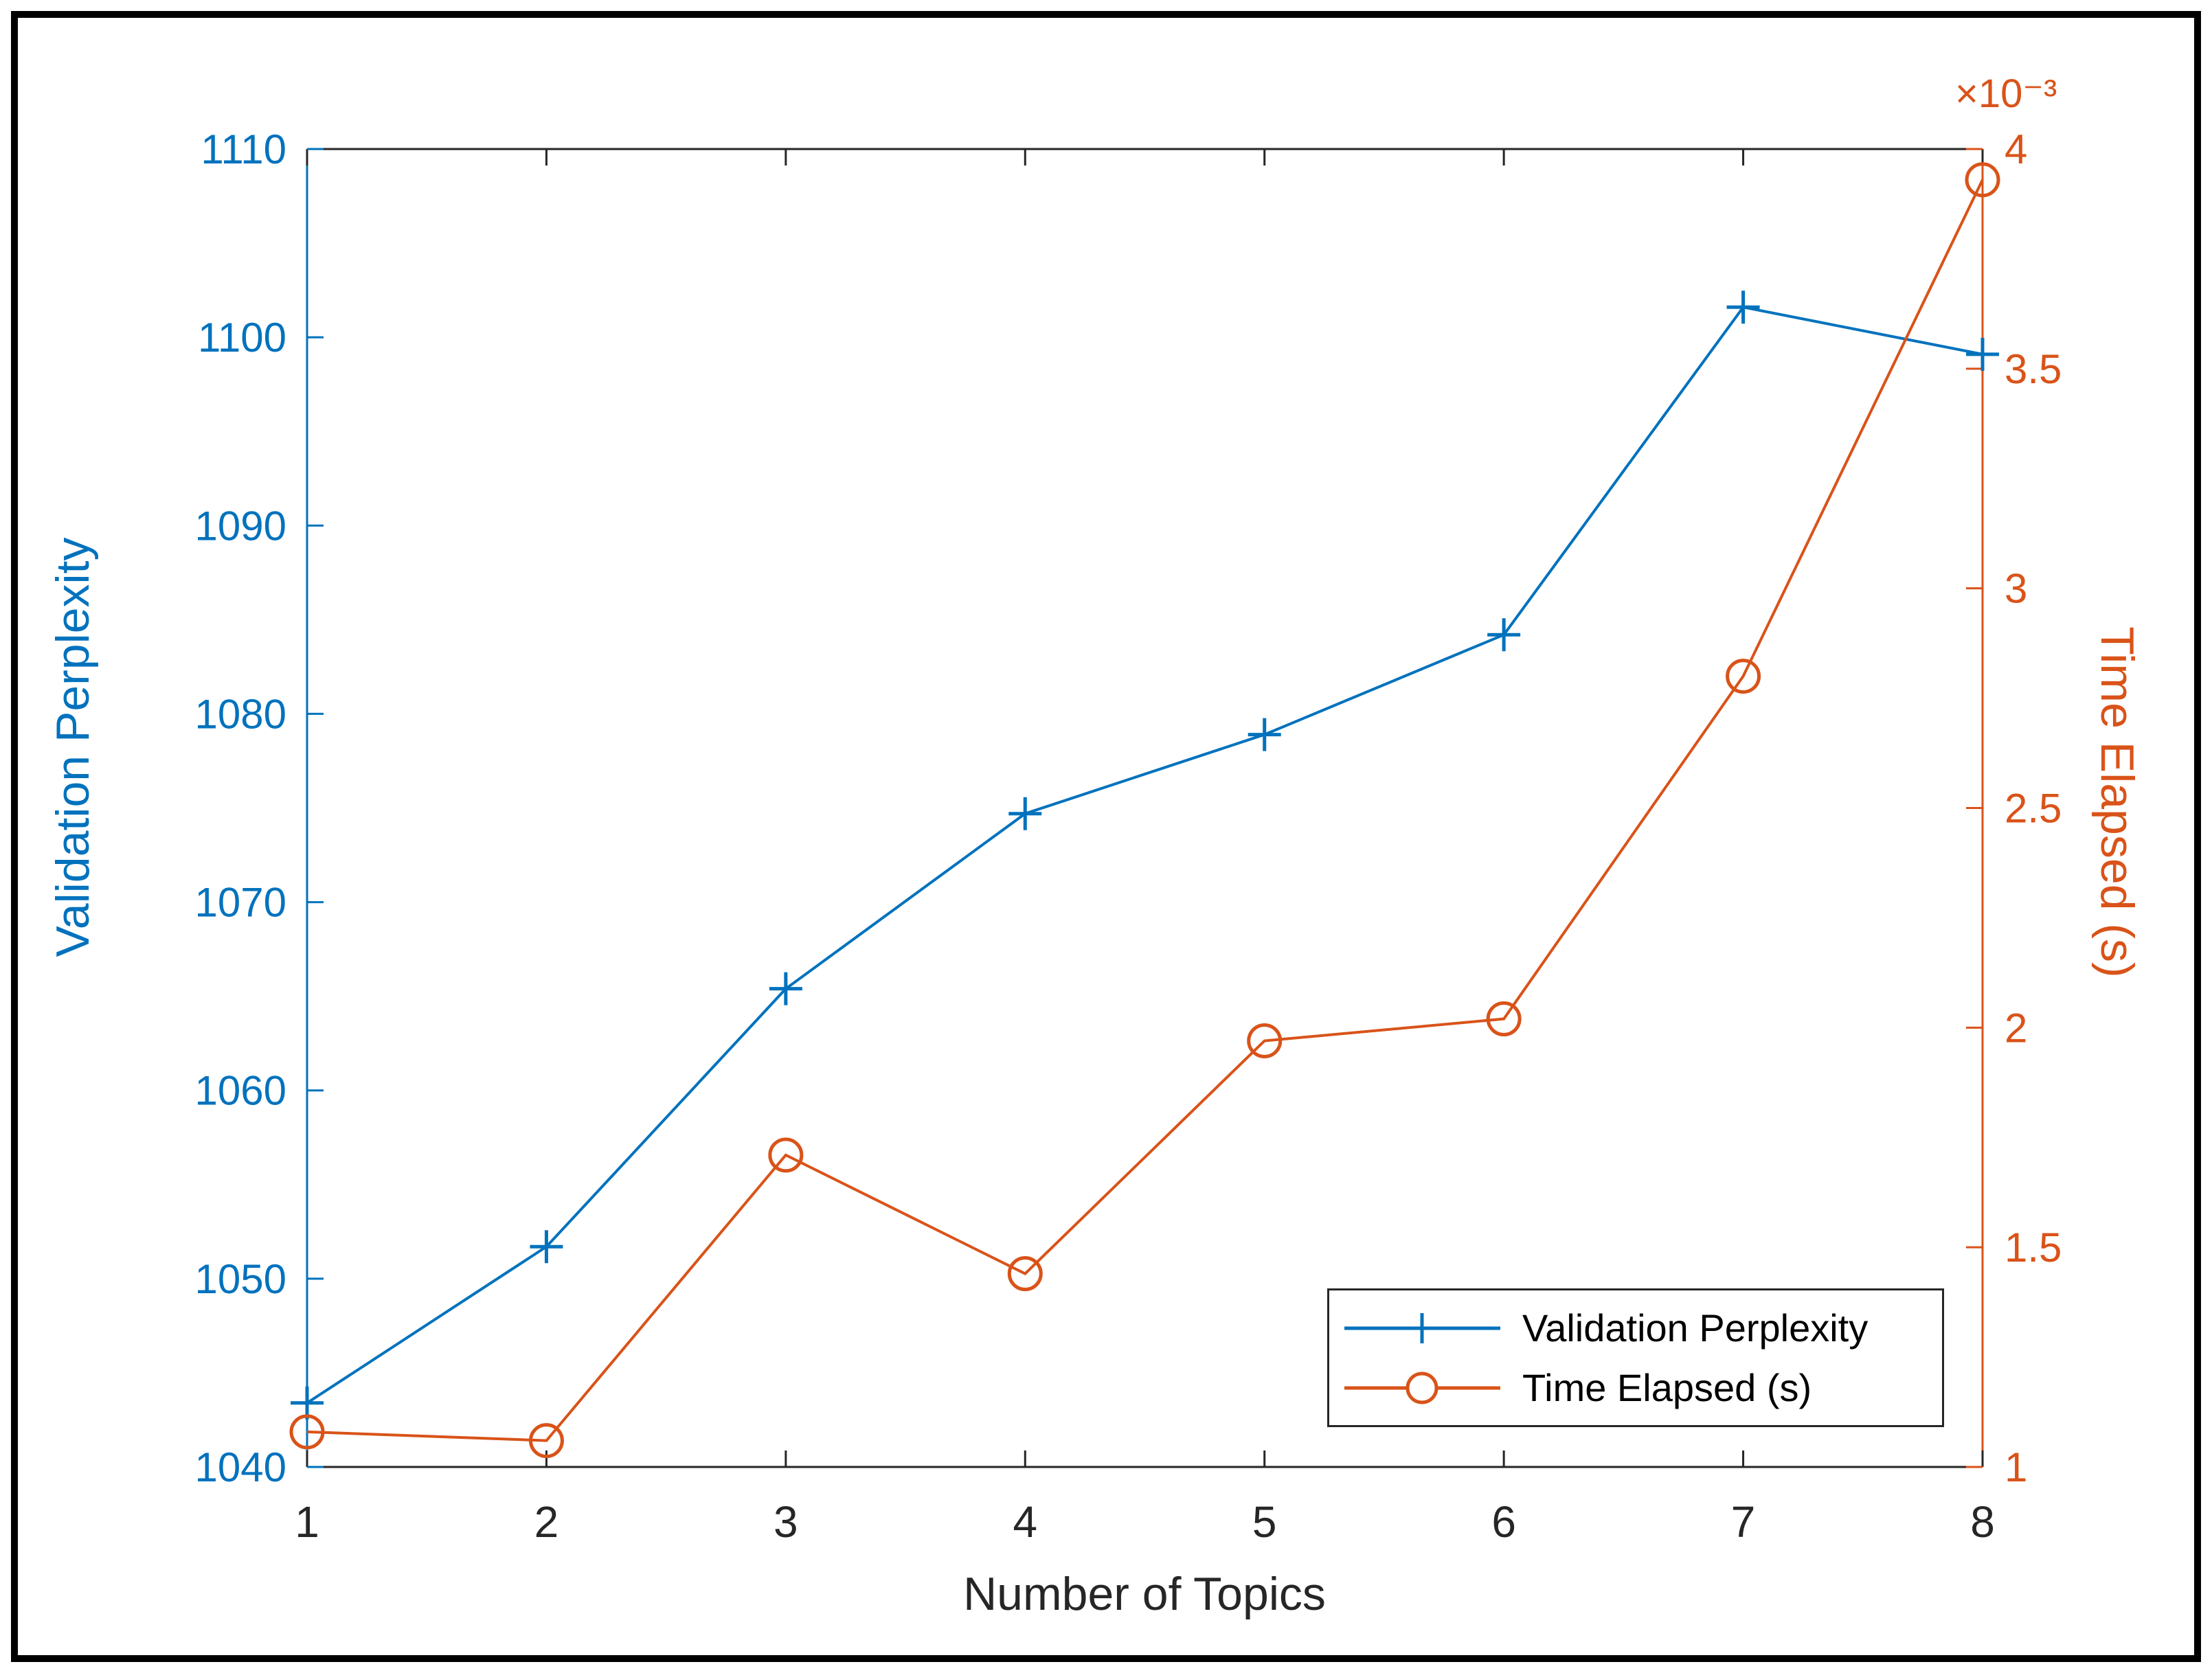 The height and width of the screenshot is (1673, 2212). Describe the element at coordinates (2016, 1028) in the screenshot. I see `right-tick-label: 2` at that location.